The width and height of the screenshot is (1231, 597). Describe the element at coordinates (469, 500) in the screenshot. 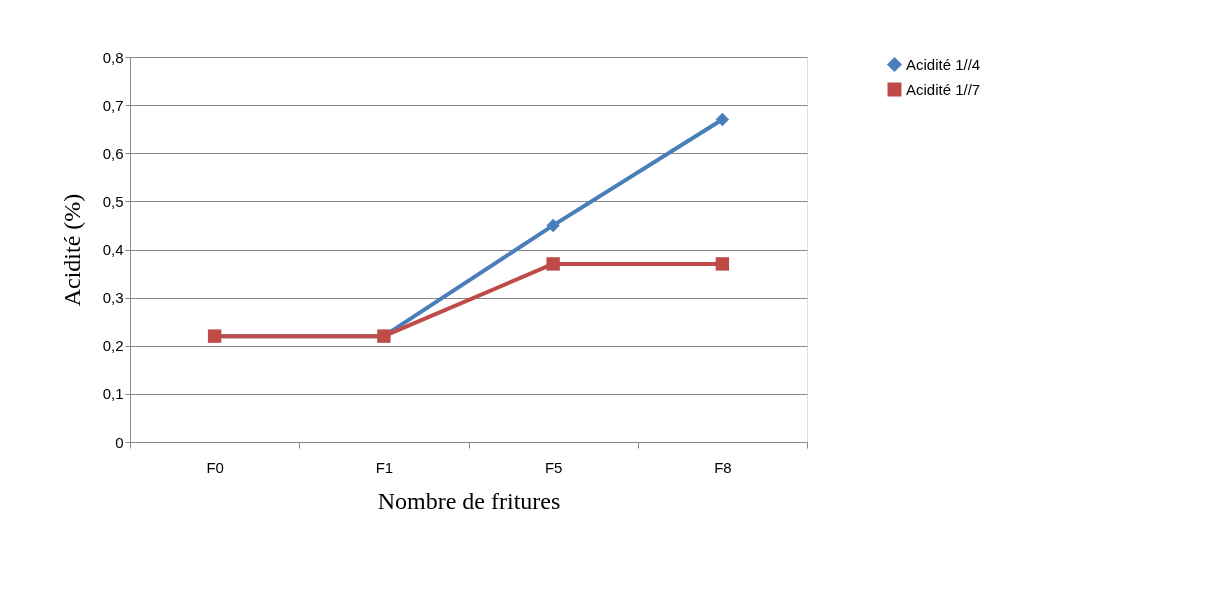

I see `x-axis-title: Nombre de fritures` at that location.